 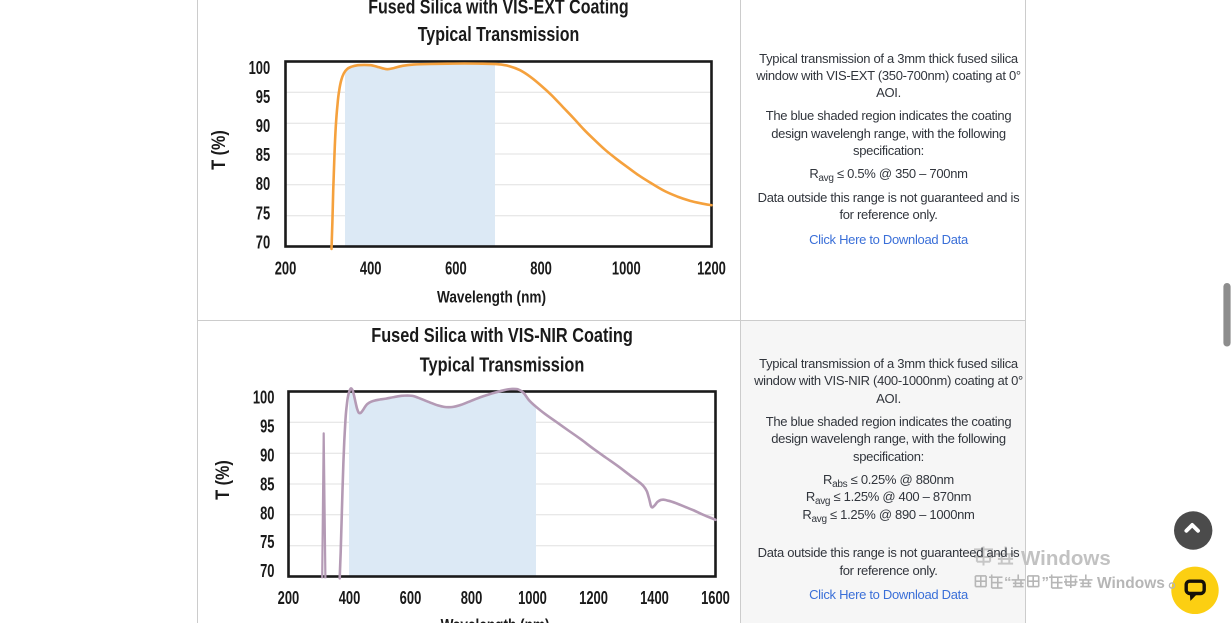 What do you see at coordinates (715, 599) in the screenshot?
I see `svg-text: 1600` at bounding box center [715, 599].